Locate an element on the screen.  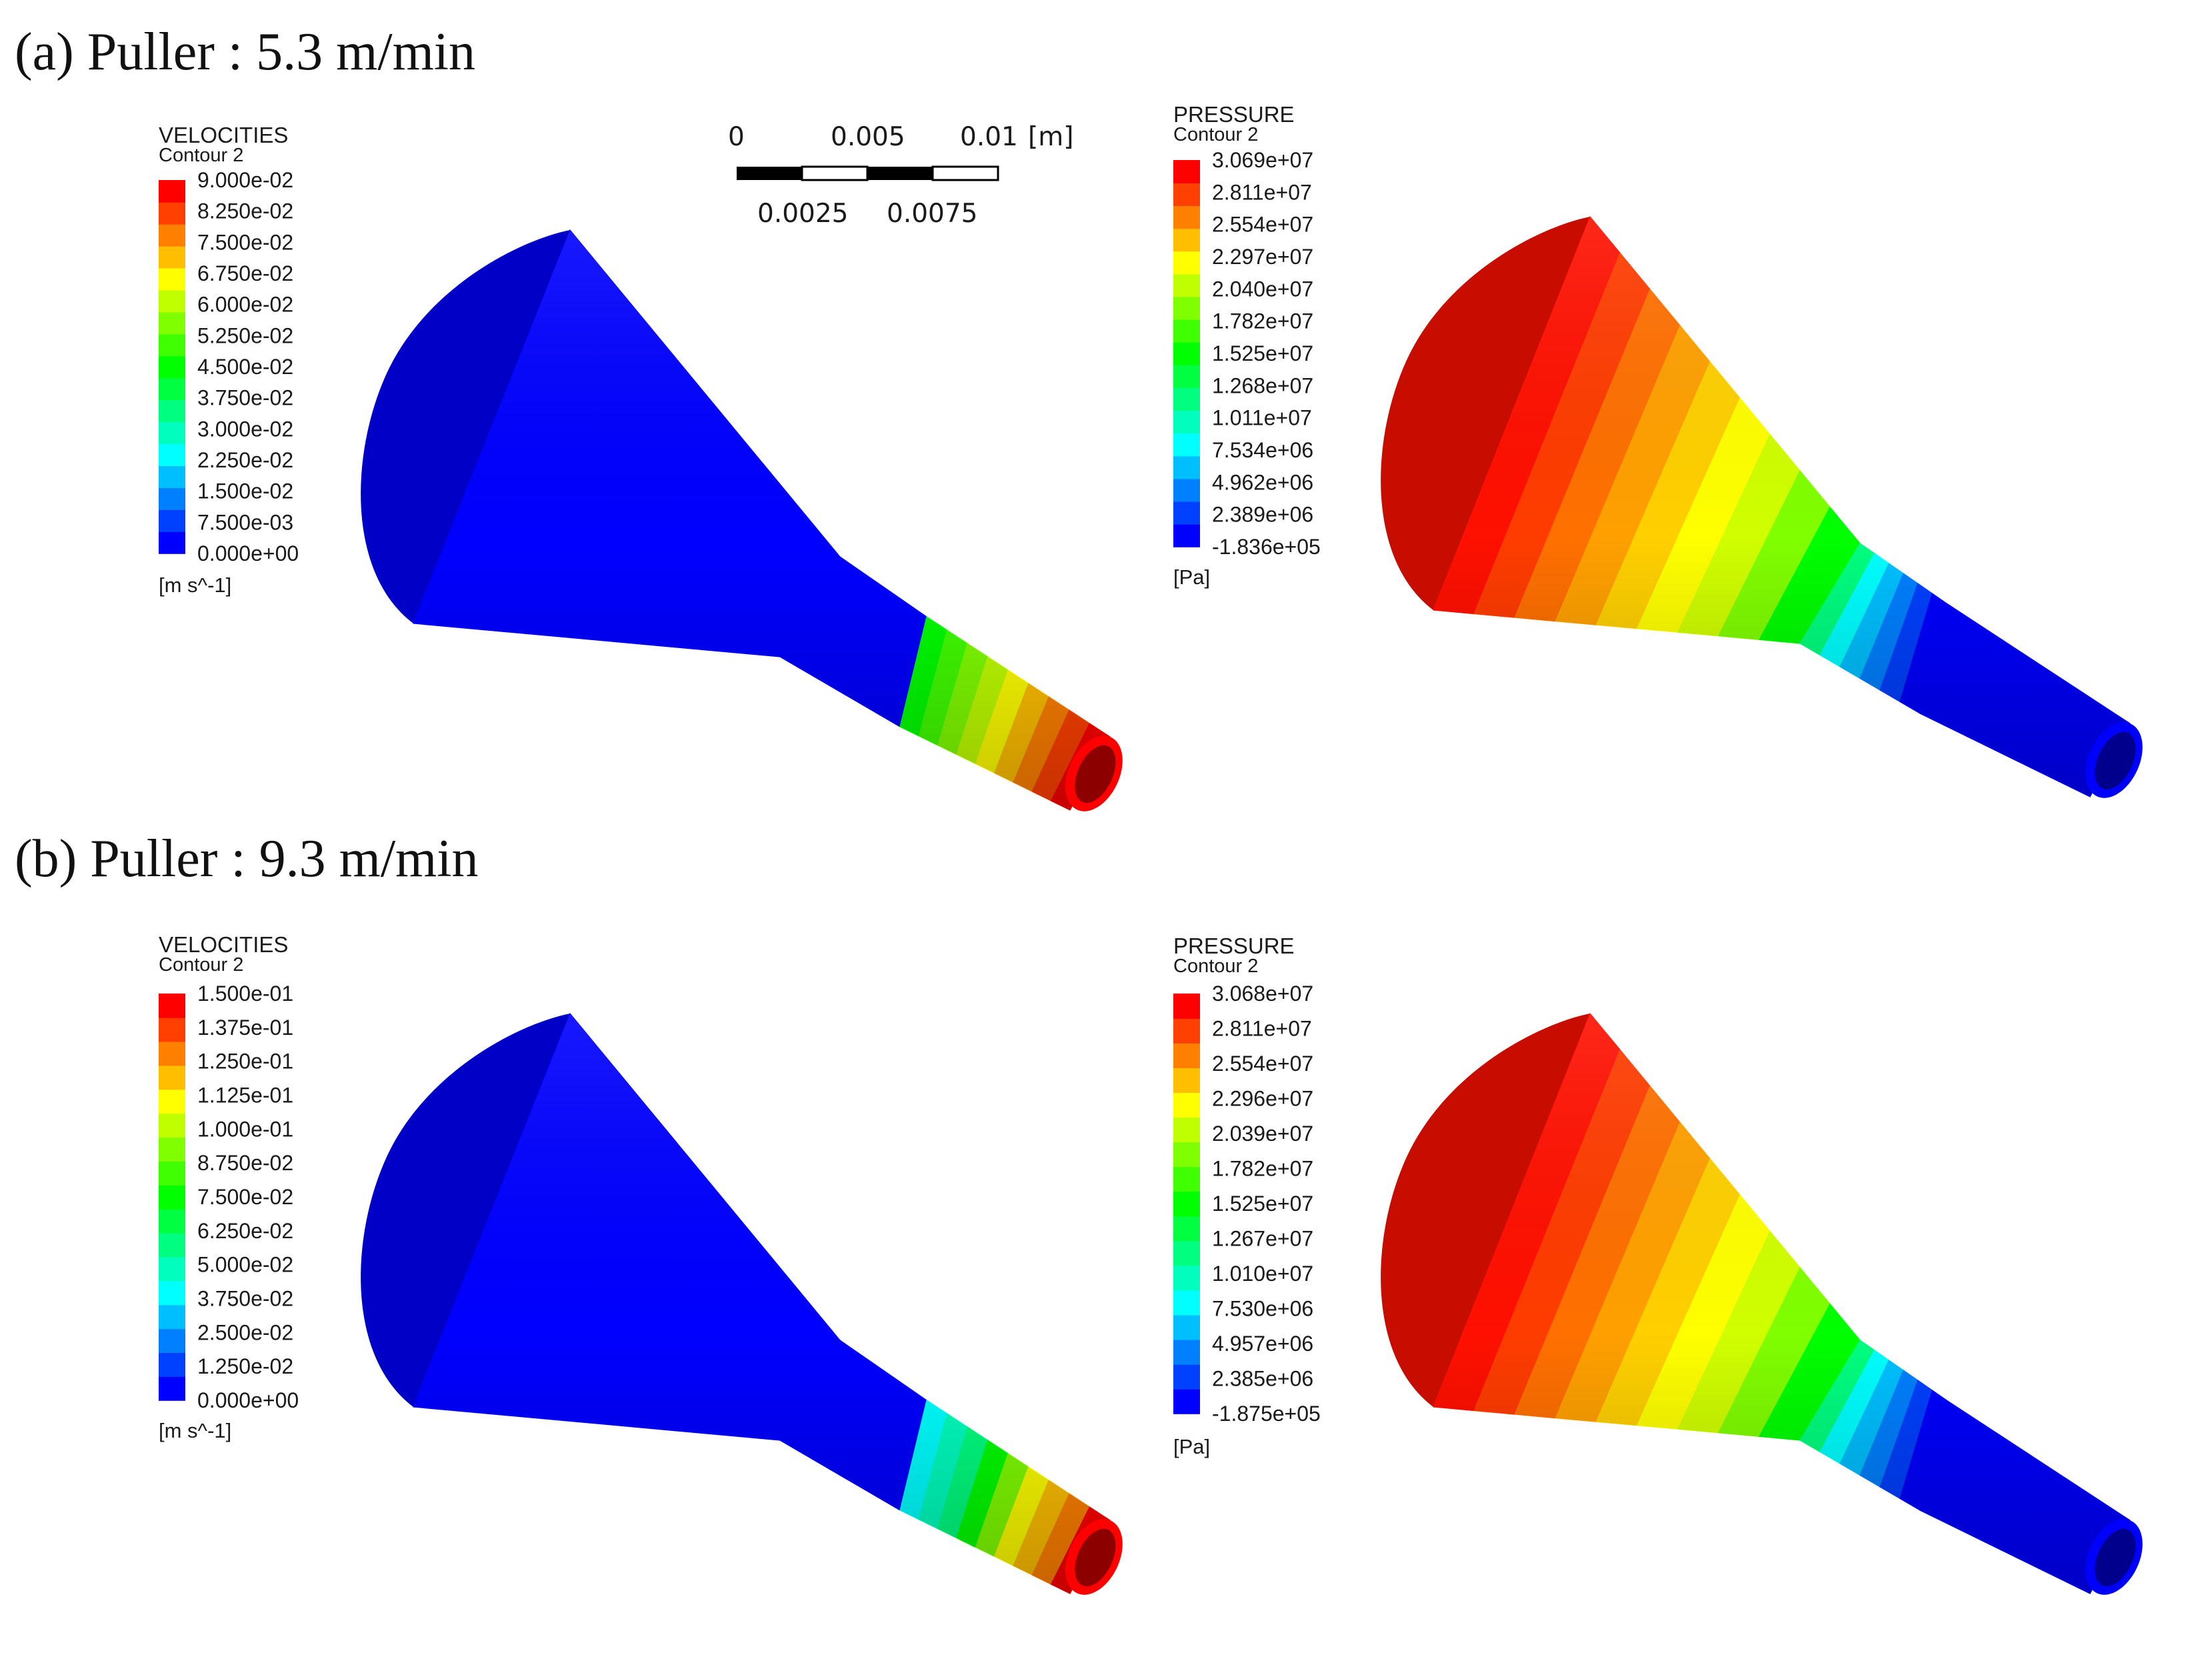
colorbar-tick-label: 1.500e-02 is located at coordinates (245, 491).